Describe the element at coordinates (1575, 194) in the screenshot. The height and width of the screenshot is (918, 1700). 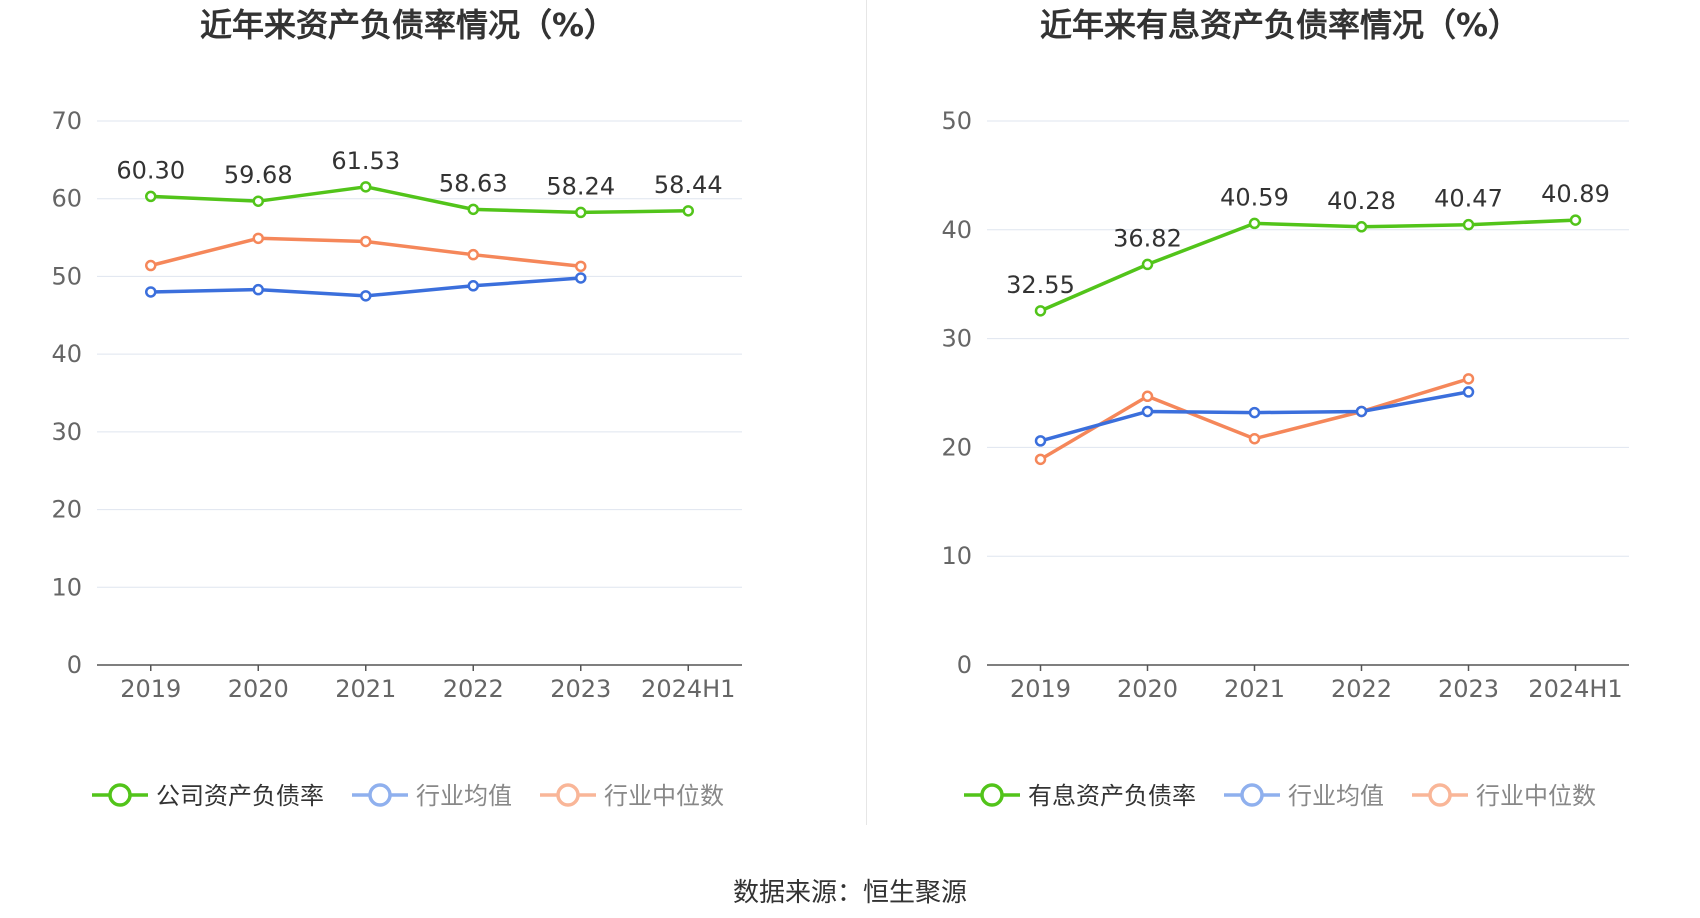
I see `data-label: 40.89` at that location.